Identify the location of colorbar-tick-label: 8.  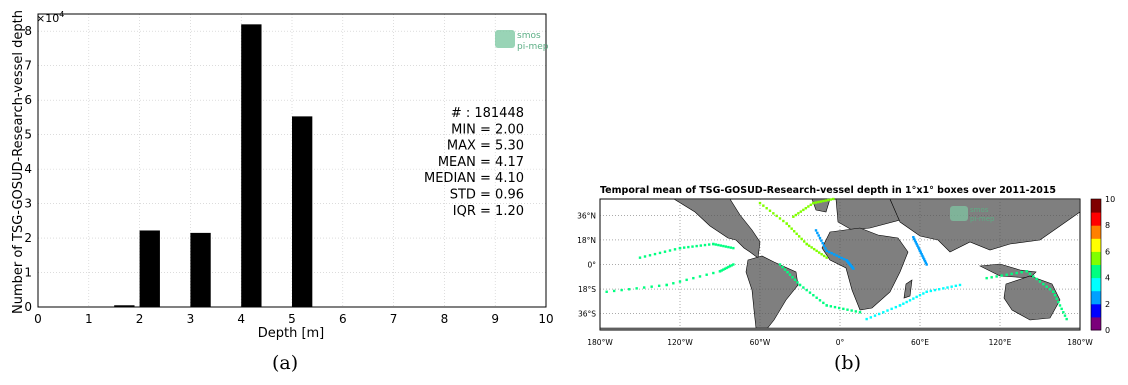
(1107, 225).